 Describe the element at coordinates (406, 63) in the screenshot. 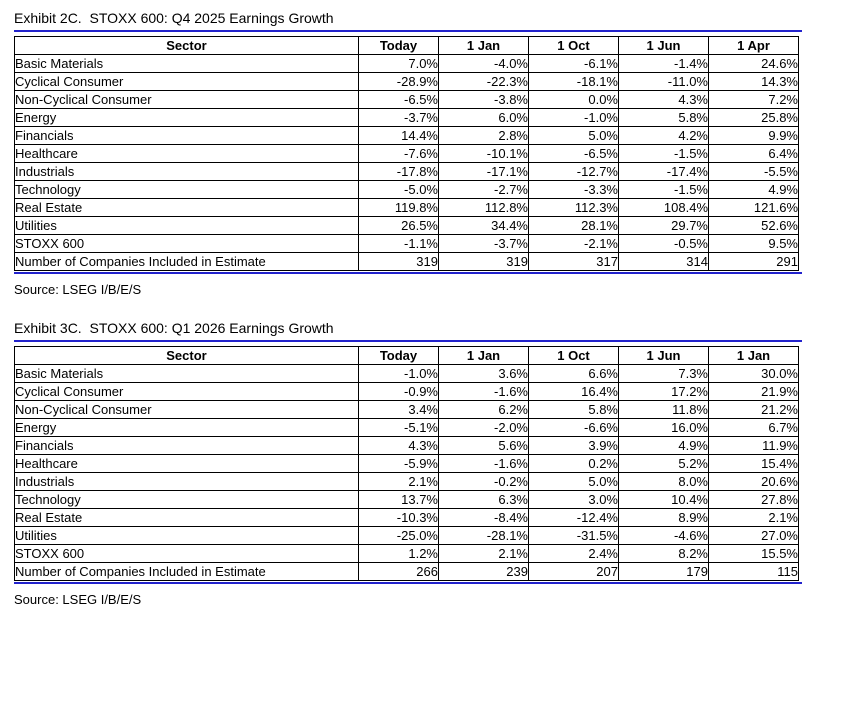

I see `table-row: Basic Materials 7.0% -4.0% -6.1% -1.4% 24.6%` at that location.